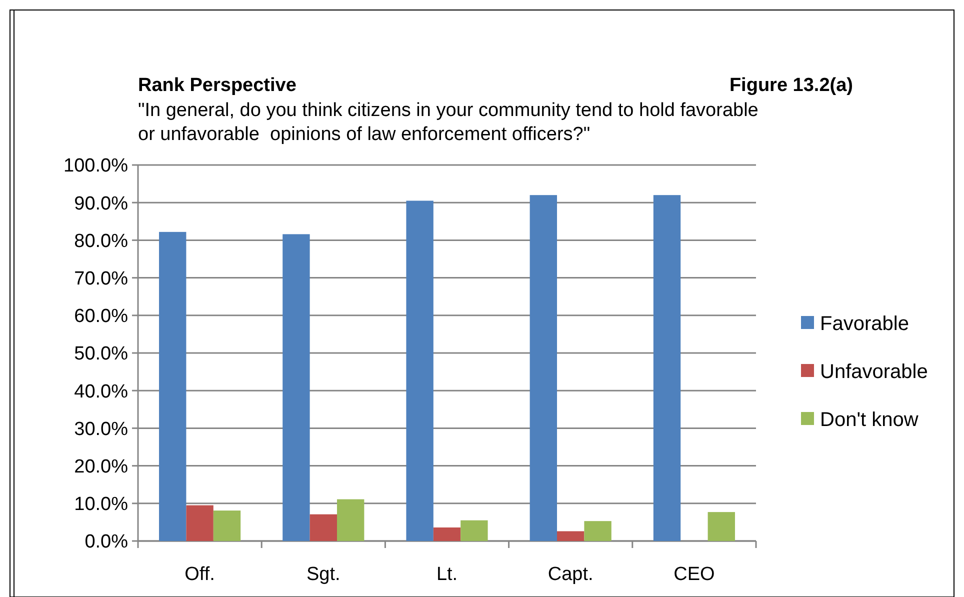 Image resolution: width=964 pixels, height=597 pixels. Describe the element at coordinates (448, 122) in the screenshot. I see `chart-subtitle: "In general, do you think citizens in your community tend to hold favorable or unfavorable opinions of law enforcement officers?"` at that location.